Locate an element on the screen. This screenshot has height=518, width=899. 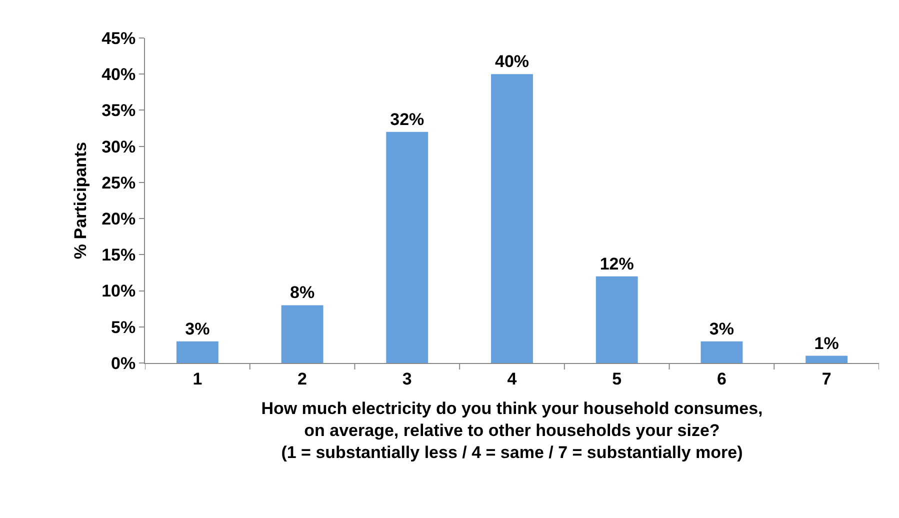
x-tick-label: 6 is located at coordinates (721, 378).